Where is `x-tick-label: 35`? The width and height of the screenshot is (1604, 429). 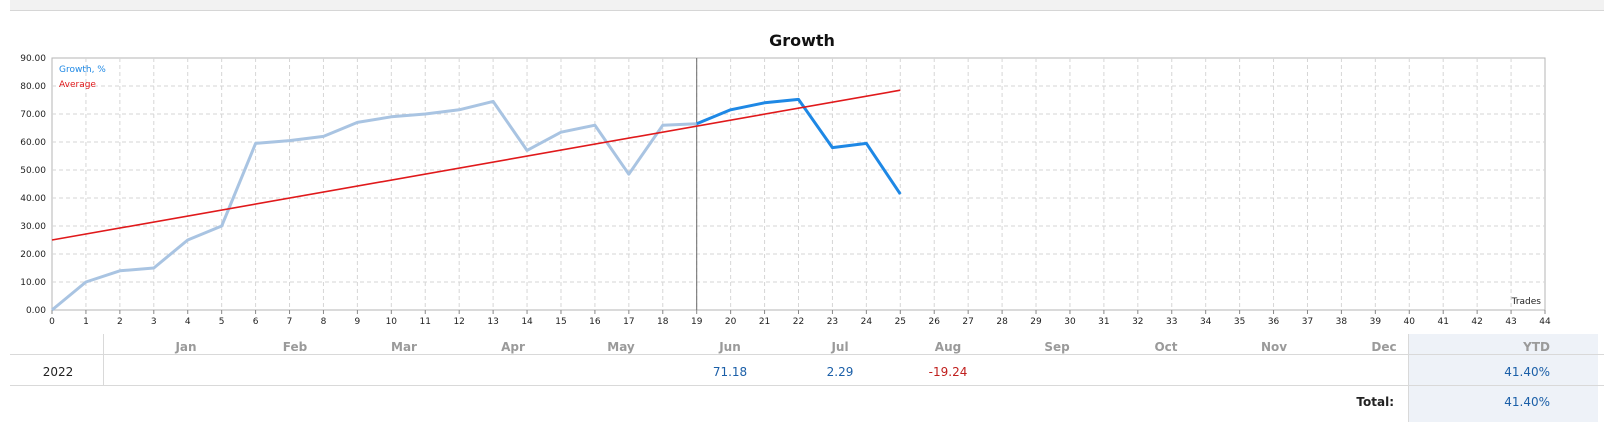
x-tick-label: 35 is located at coordinates (1239, 322).